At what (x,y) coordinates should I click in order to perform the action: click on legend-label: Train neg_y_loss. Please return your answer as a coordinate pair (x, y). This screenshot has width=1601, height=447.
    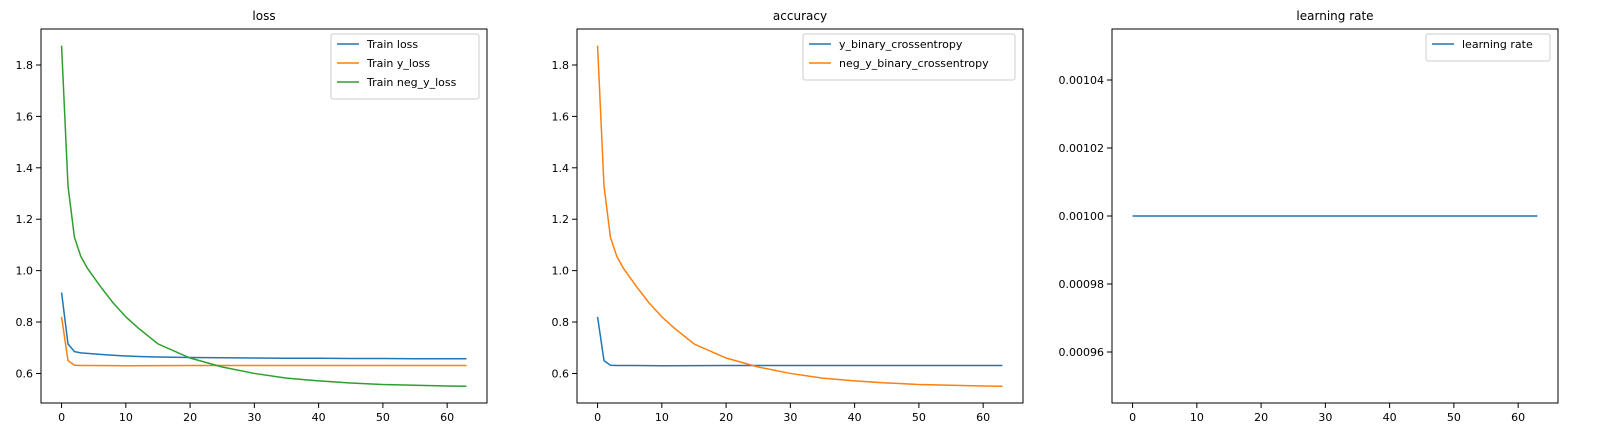
    Looking at the image, I should click on (411, 82).